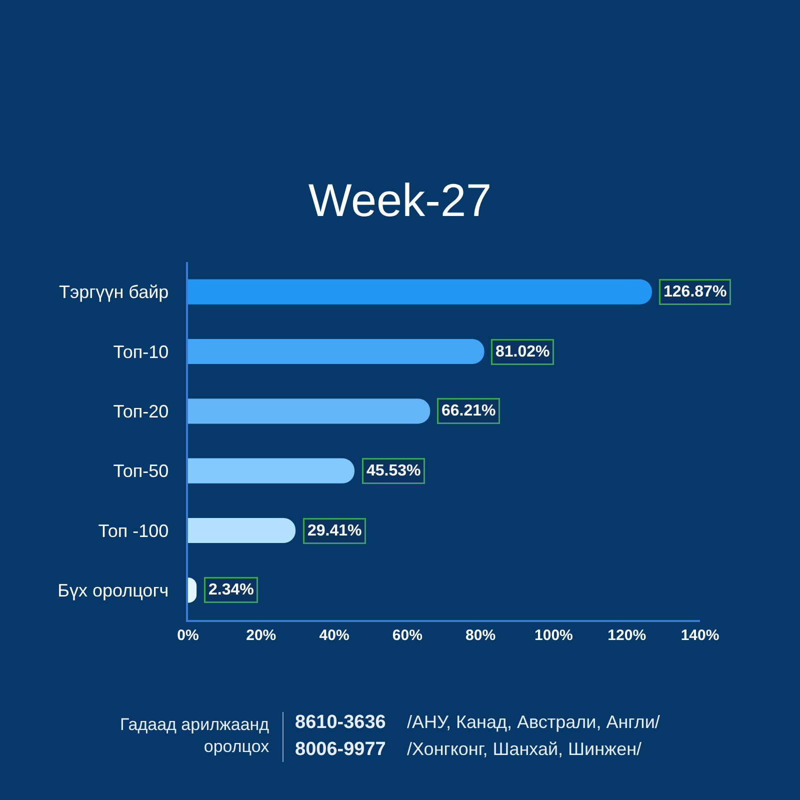 The image size is (800, 800). Describe the element at coordinates (261, 635) in the screenshot. I see `x-tick-label: 20%` at that location.